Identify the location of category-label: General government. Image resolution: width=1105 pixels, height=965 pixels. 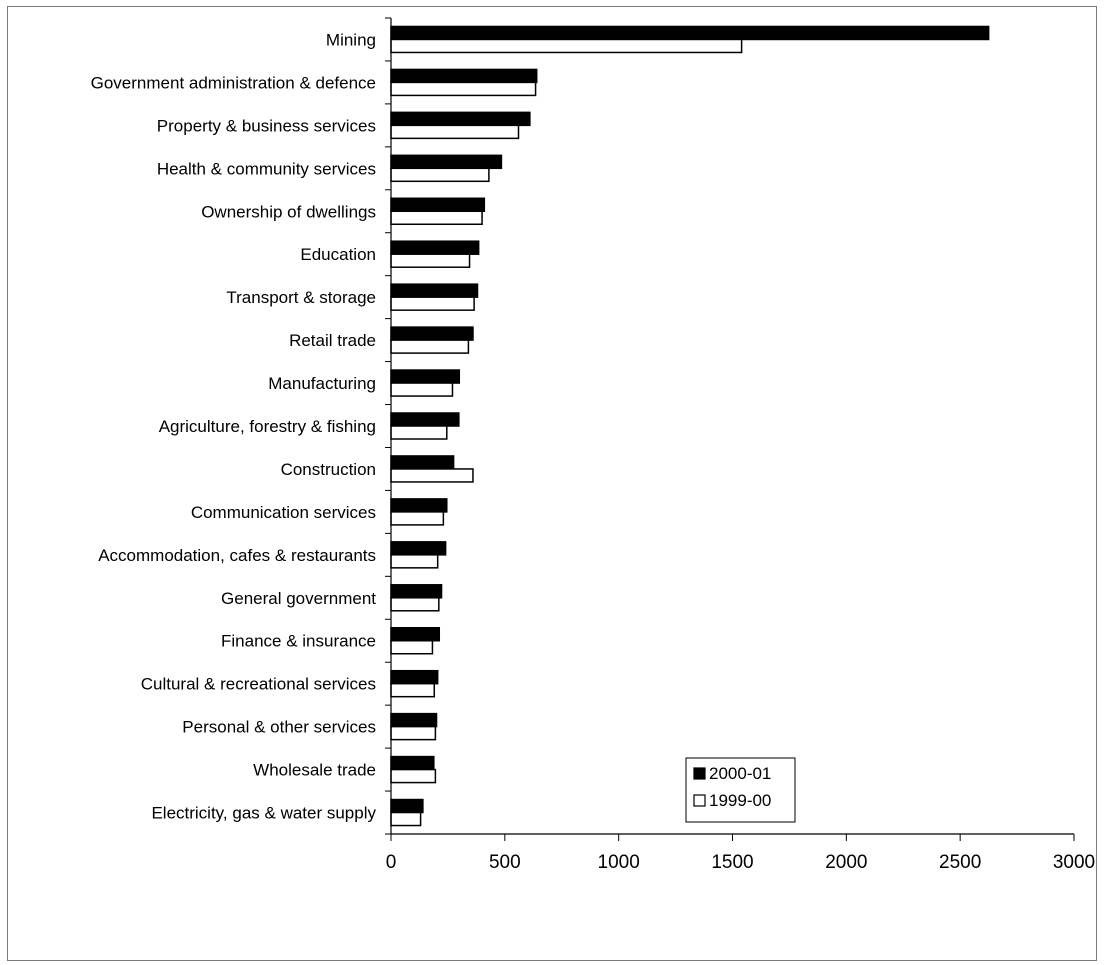
(298, 598).